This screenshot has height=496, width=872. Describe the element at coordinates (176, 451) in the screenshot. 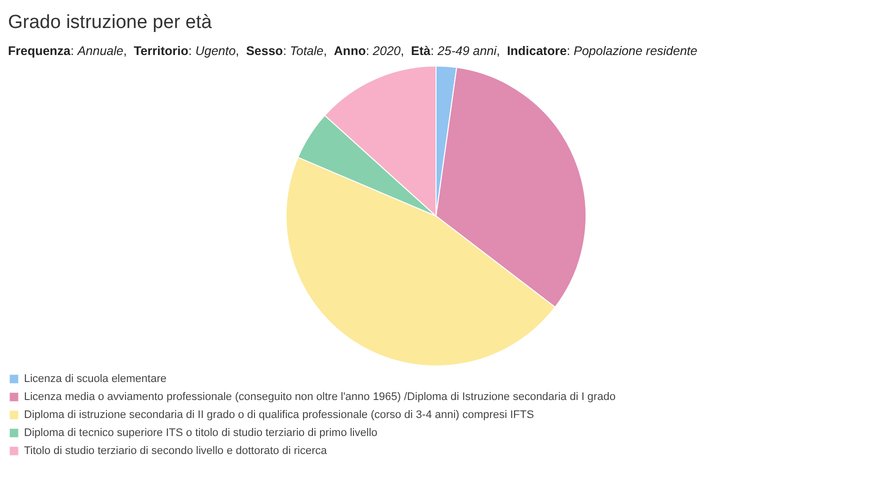

I see `legend-label: Titolo di studio terziario di secondo livello e dottorato di ricerca` at that location.